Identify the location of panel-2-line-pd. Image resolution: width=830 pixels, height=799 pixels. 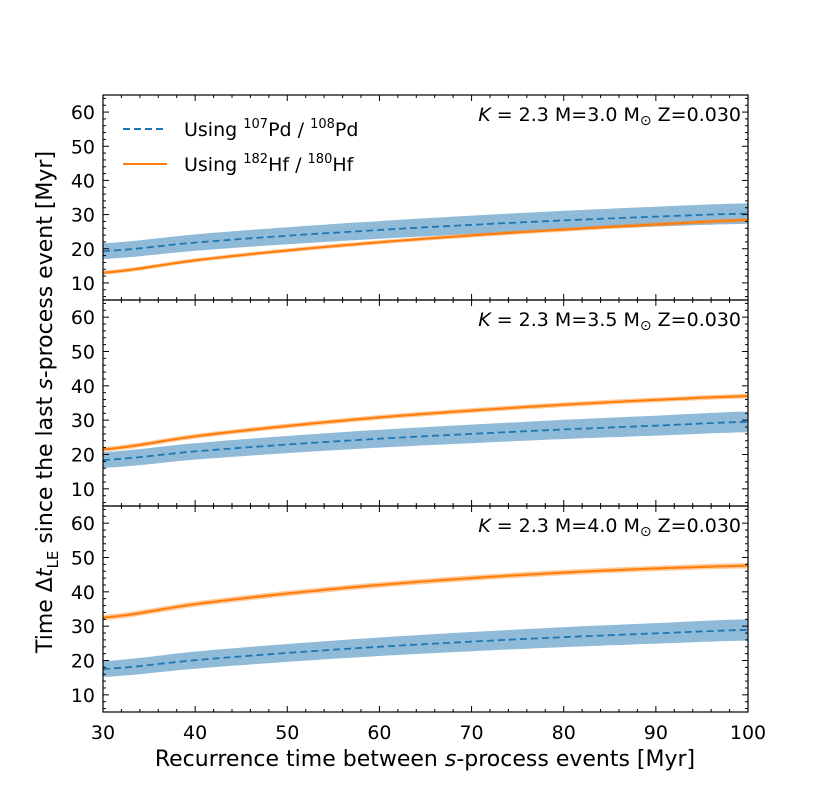
(425, 441).